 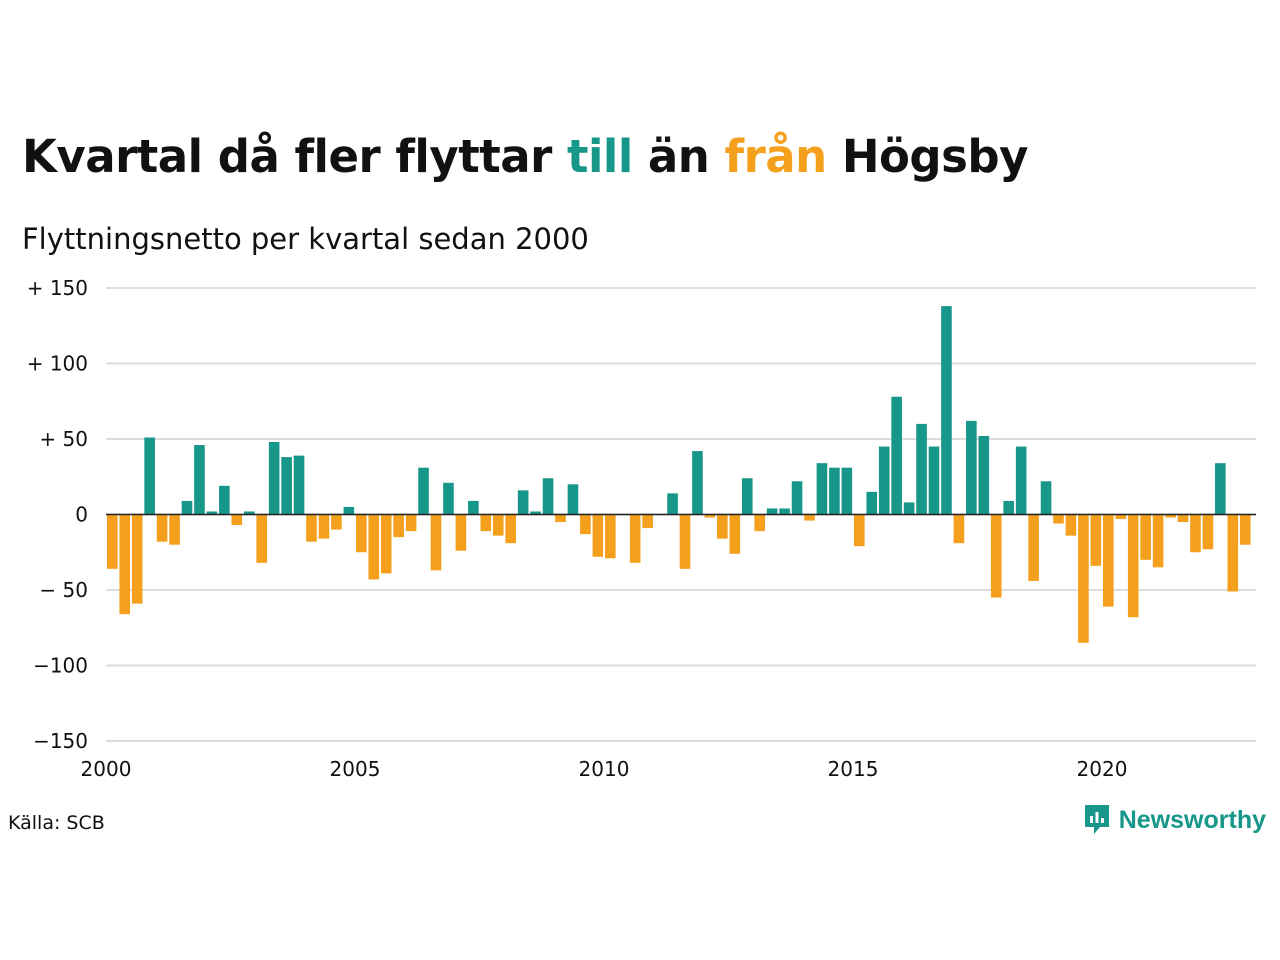 What do you see at coordinates (63, 439) in the screenshot?
I see `y-tick-label: + 50` at bounding box center [63, 439].